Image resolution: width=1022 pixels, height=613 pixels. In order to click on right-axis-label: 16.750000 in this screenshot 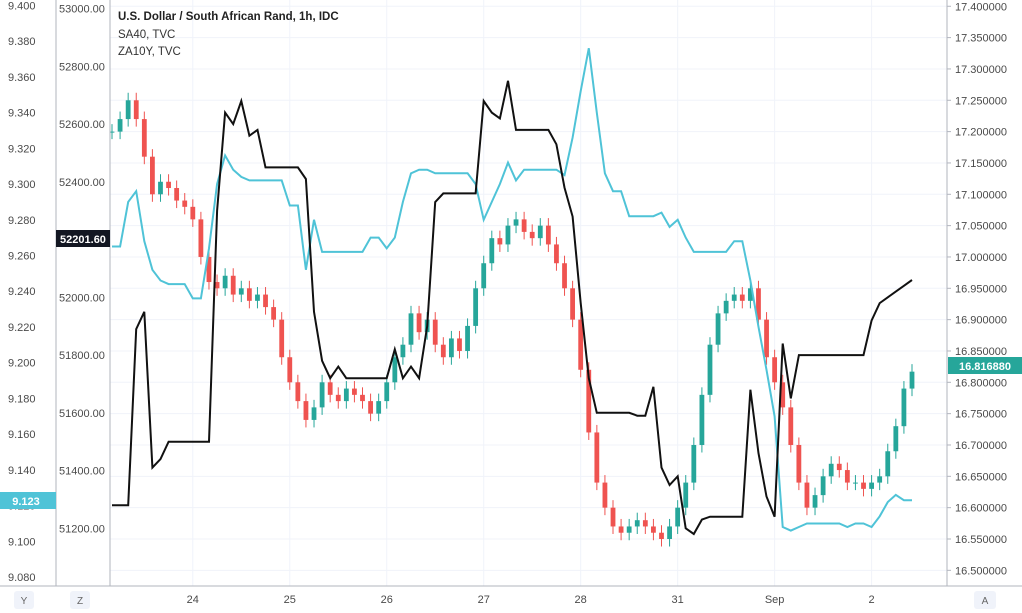, I will do `click(981, 415)`.